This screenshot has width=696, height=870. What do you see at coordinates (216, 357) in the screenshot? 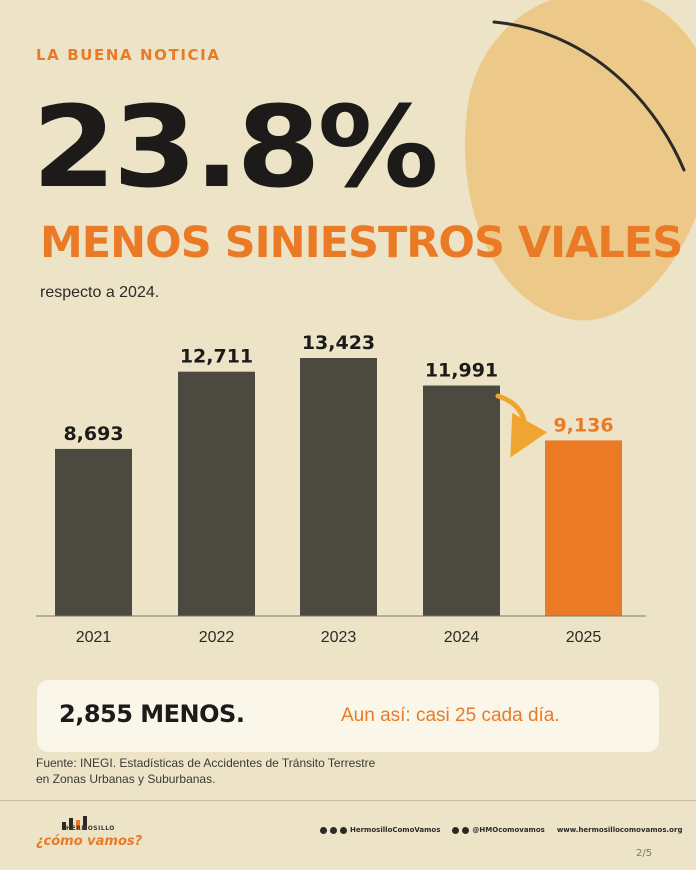
I see `value-label-2022: 12,711` at bounding box center [216, 357].